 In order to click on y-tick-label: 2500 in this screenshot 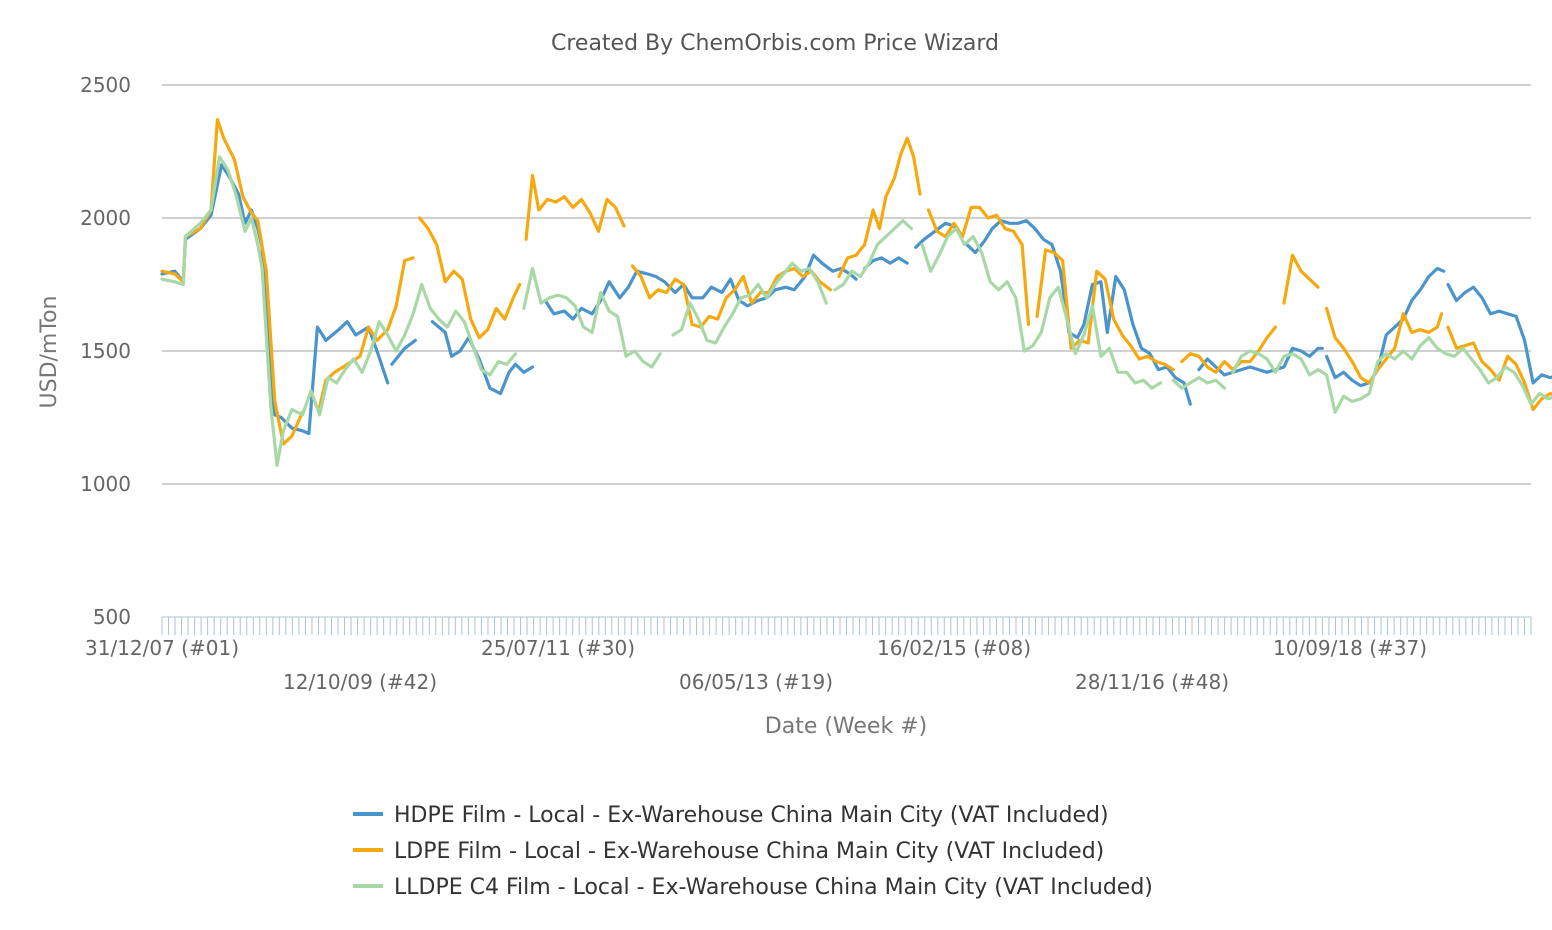, I will do `click(105, 85)`.